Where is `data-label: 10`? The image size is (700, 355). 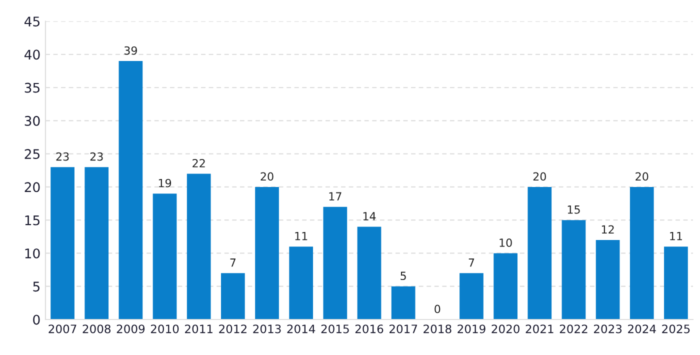
data-label: 10 is located at coordinates (506, 242).